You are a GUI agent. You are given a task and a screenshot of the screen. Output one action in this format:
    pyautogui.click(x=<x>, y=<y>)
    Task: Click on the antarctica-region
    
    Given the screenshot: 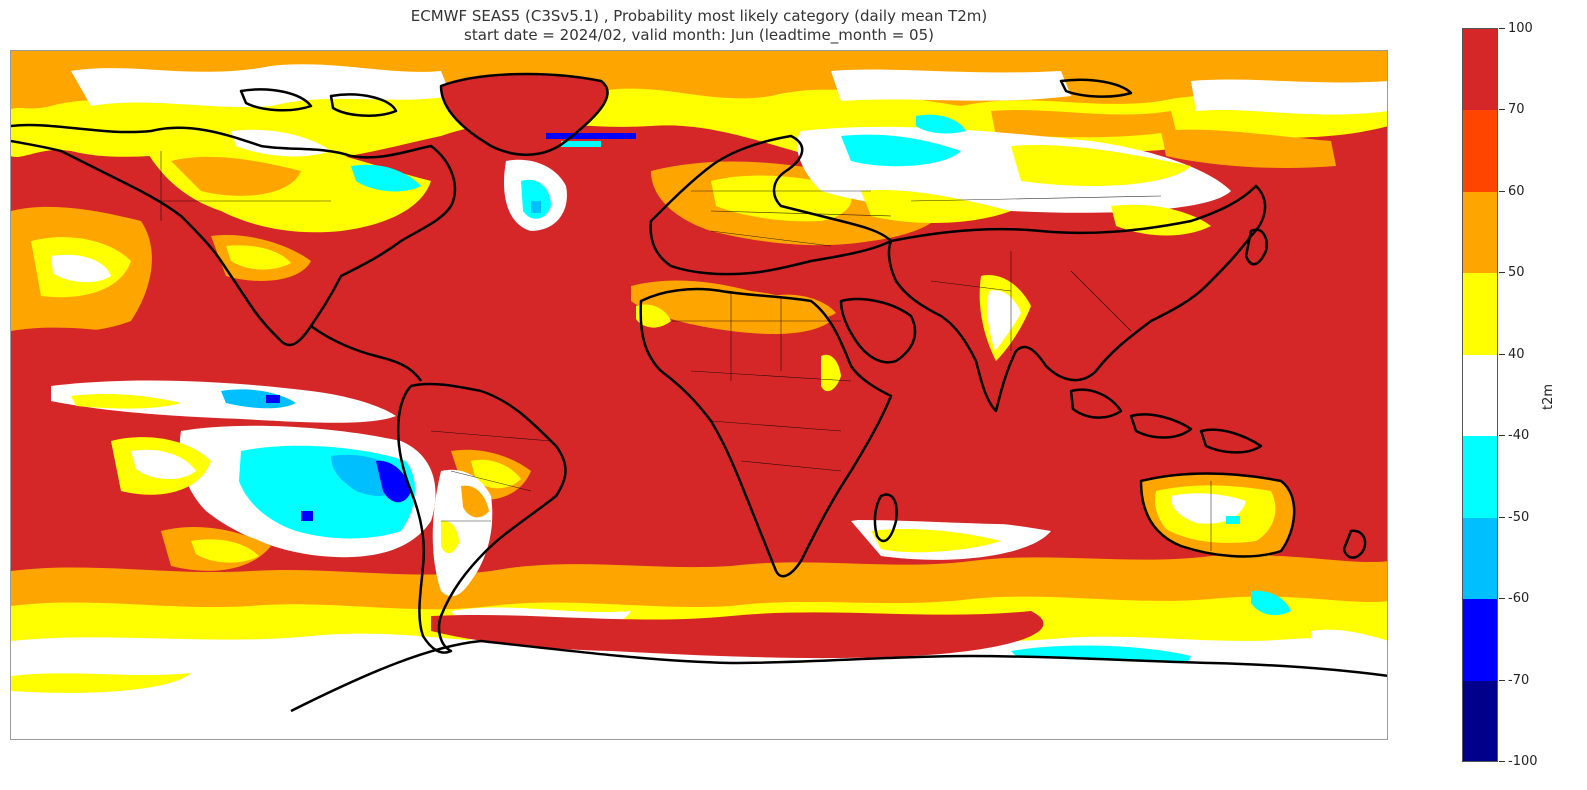 What is the action you would take?
    pyautogui.click(x=839, y=690)
    